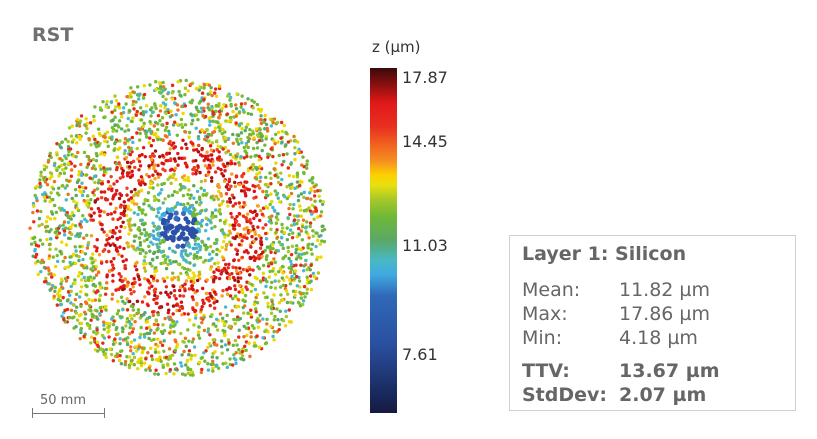 The height and width of the screenshot is (439, 817). What do you see at coordinates (604, 254) in the screenshot?
I see `stats-heading: Layer 1: Silicon` at bounding box center [604, 254].